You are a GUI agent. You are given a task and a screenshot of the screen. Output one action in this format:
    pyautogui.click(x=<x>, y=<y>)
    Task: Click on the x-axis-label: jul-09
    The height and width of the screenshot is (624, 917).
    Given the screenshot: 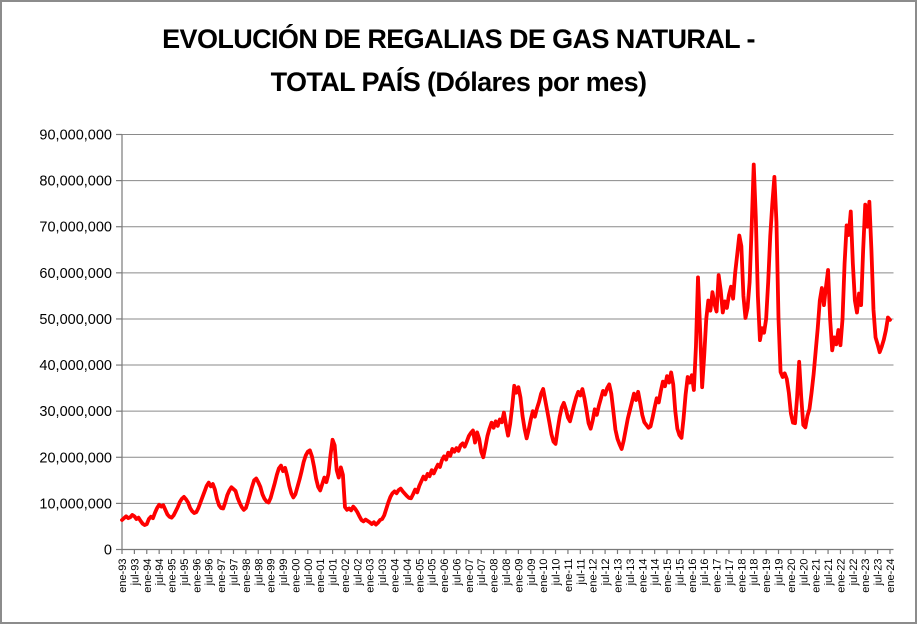 What is the action you would take?
    pyautogui.click(x=532, y=573)
    